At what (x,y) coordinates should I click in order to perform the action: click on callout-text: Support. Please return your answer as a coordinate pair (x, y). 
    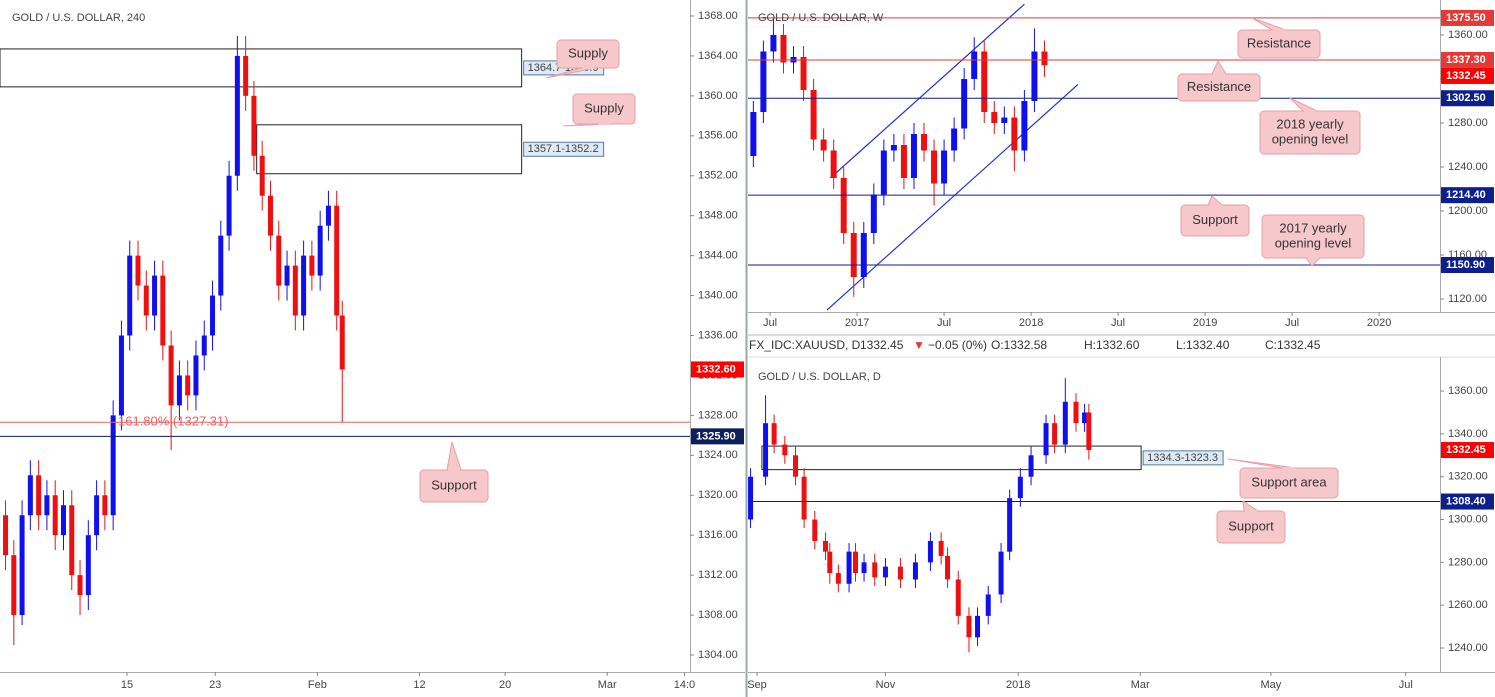
    Looking at the image, I should click on (1251, 525).